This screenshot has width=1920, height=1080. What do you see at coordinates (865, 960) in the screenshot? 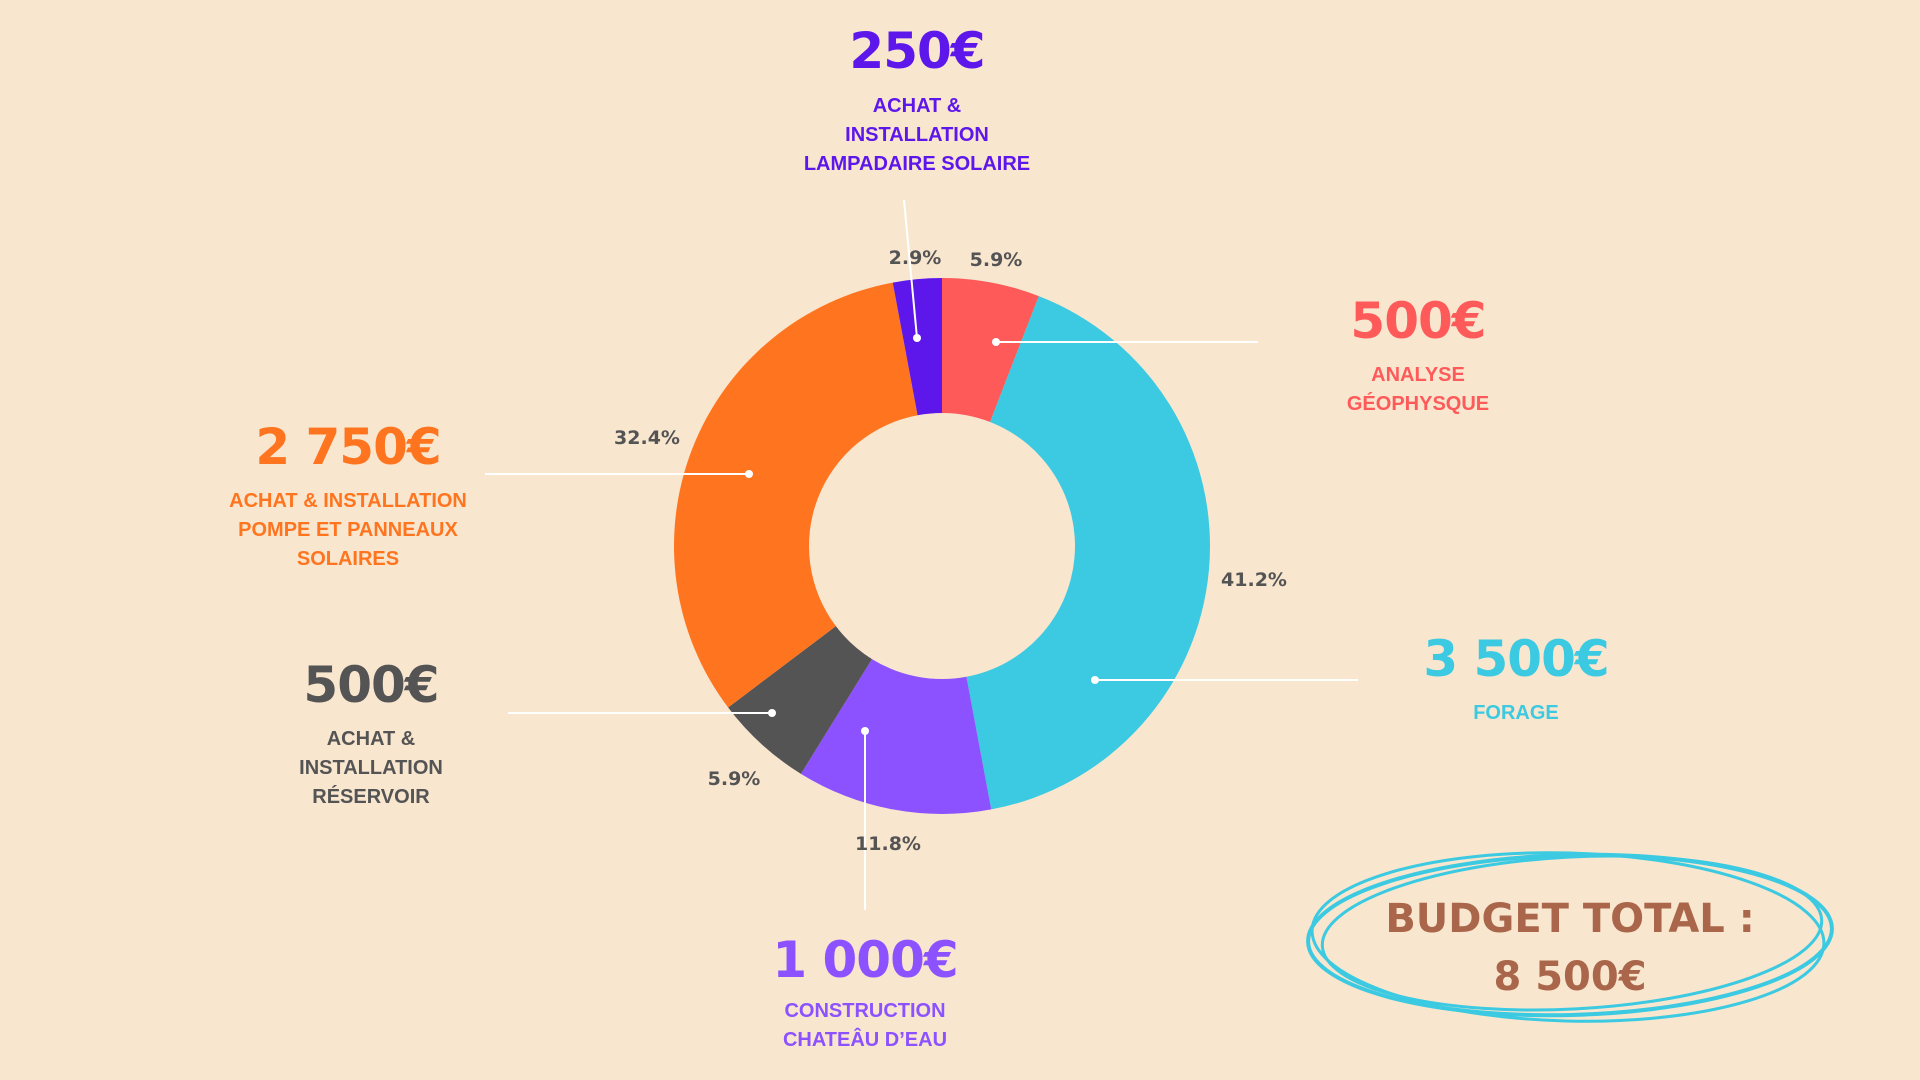
I see `amount-chateau: 1 000€` at bounding box center [865, 960].